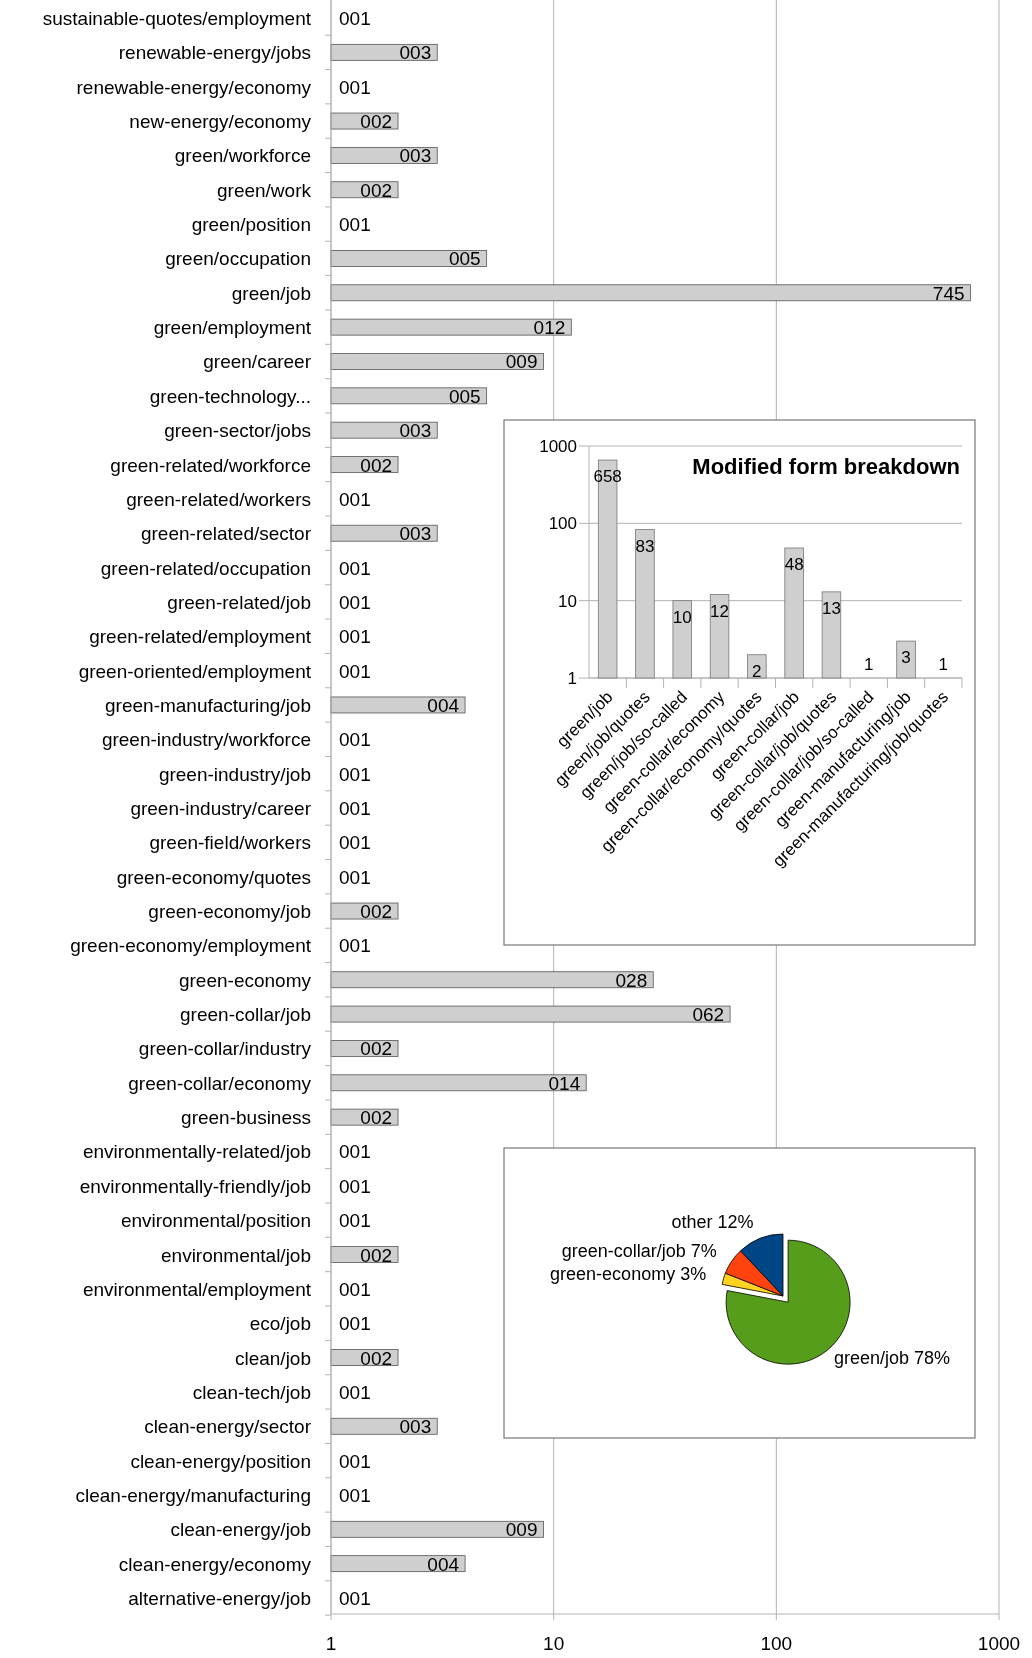  Describe the element at coordinates (943, 664) in the screenshot. I see `data-label: 1` at that location.